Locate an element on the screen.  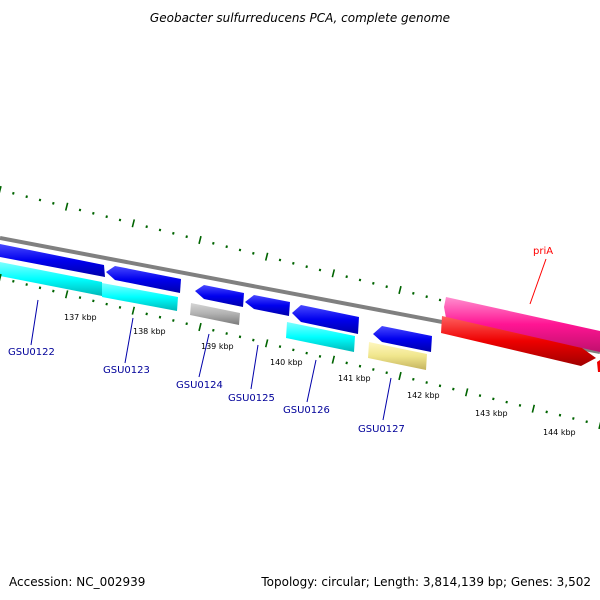
gene-red-arrow is located at coordinates (518, 341).